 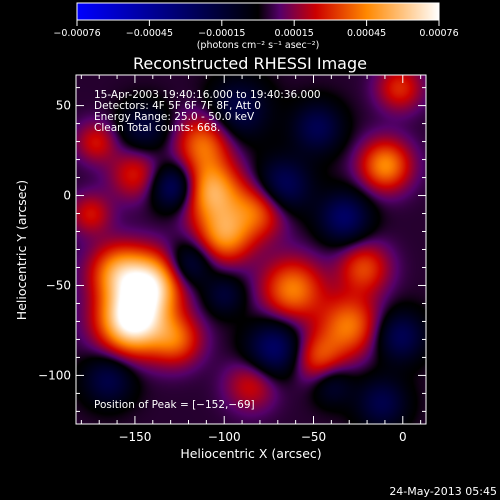 What do you see at coordinates (67, 196) in the screenshot?
I see `y-tick-label: 0` at bounding box center [67, 196].